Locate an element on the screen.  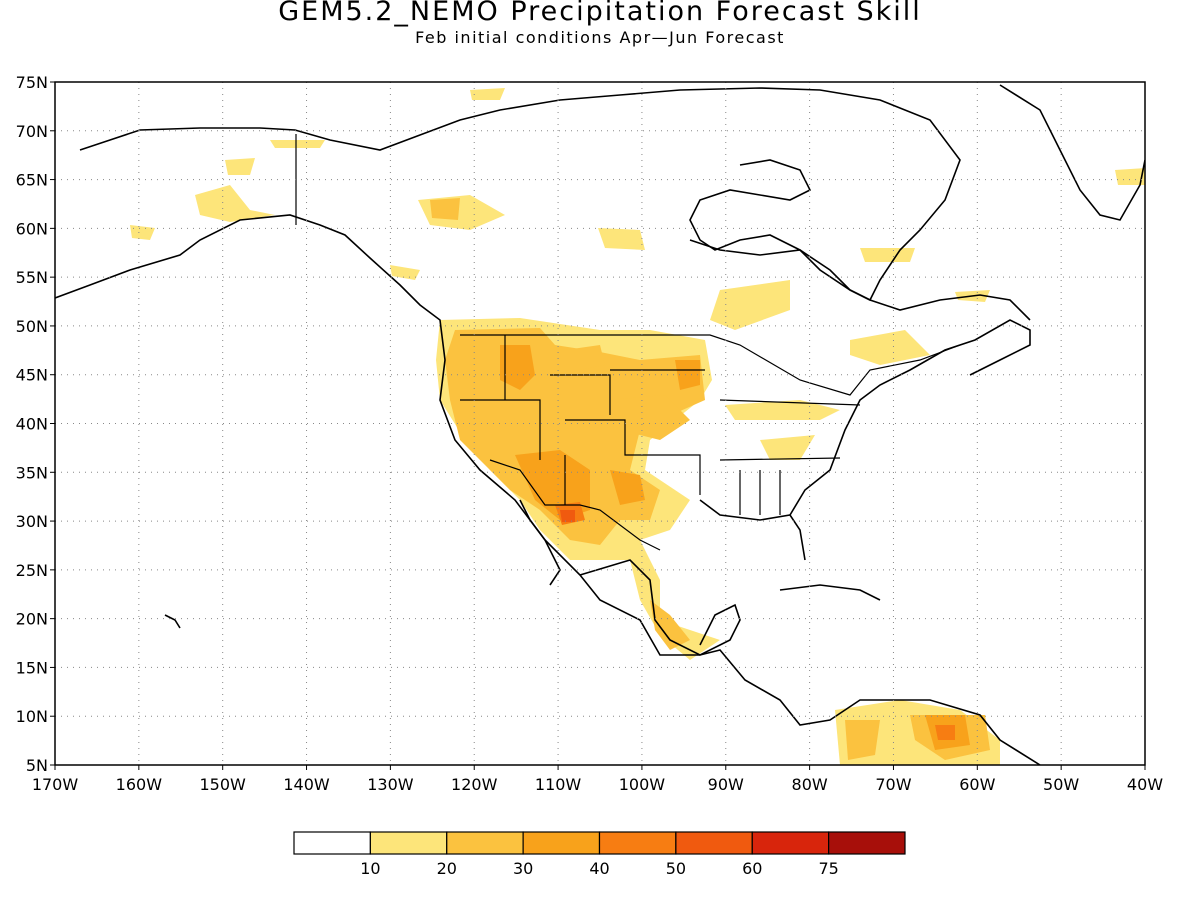
chart-title: GEM5.2_NEMO Precipitation Forecast Skill is located at coordinates (600, 13).